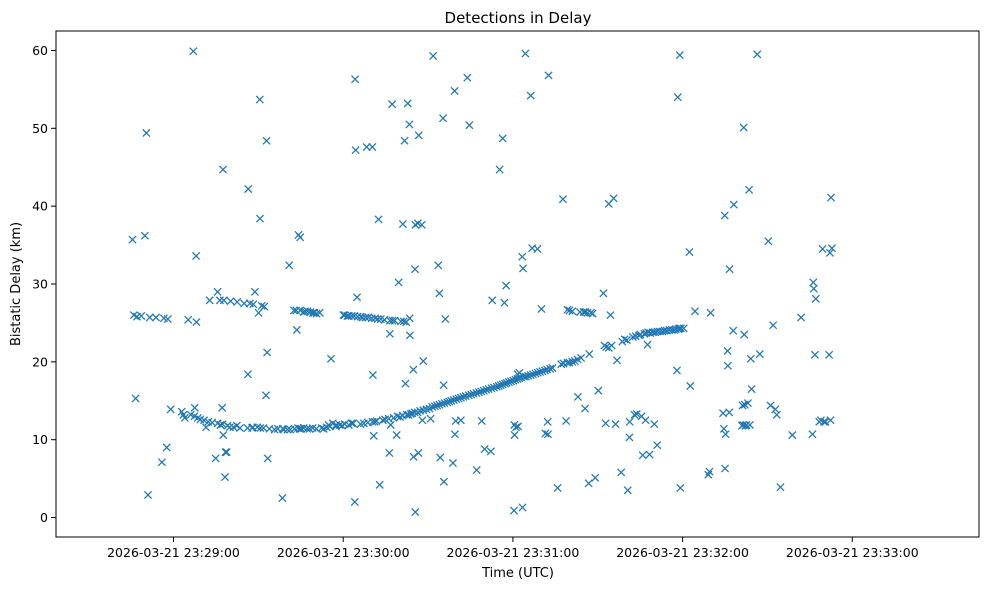  I want to click on chart-title: Detections in Delay, so click(518, 18).